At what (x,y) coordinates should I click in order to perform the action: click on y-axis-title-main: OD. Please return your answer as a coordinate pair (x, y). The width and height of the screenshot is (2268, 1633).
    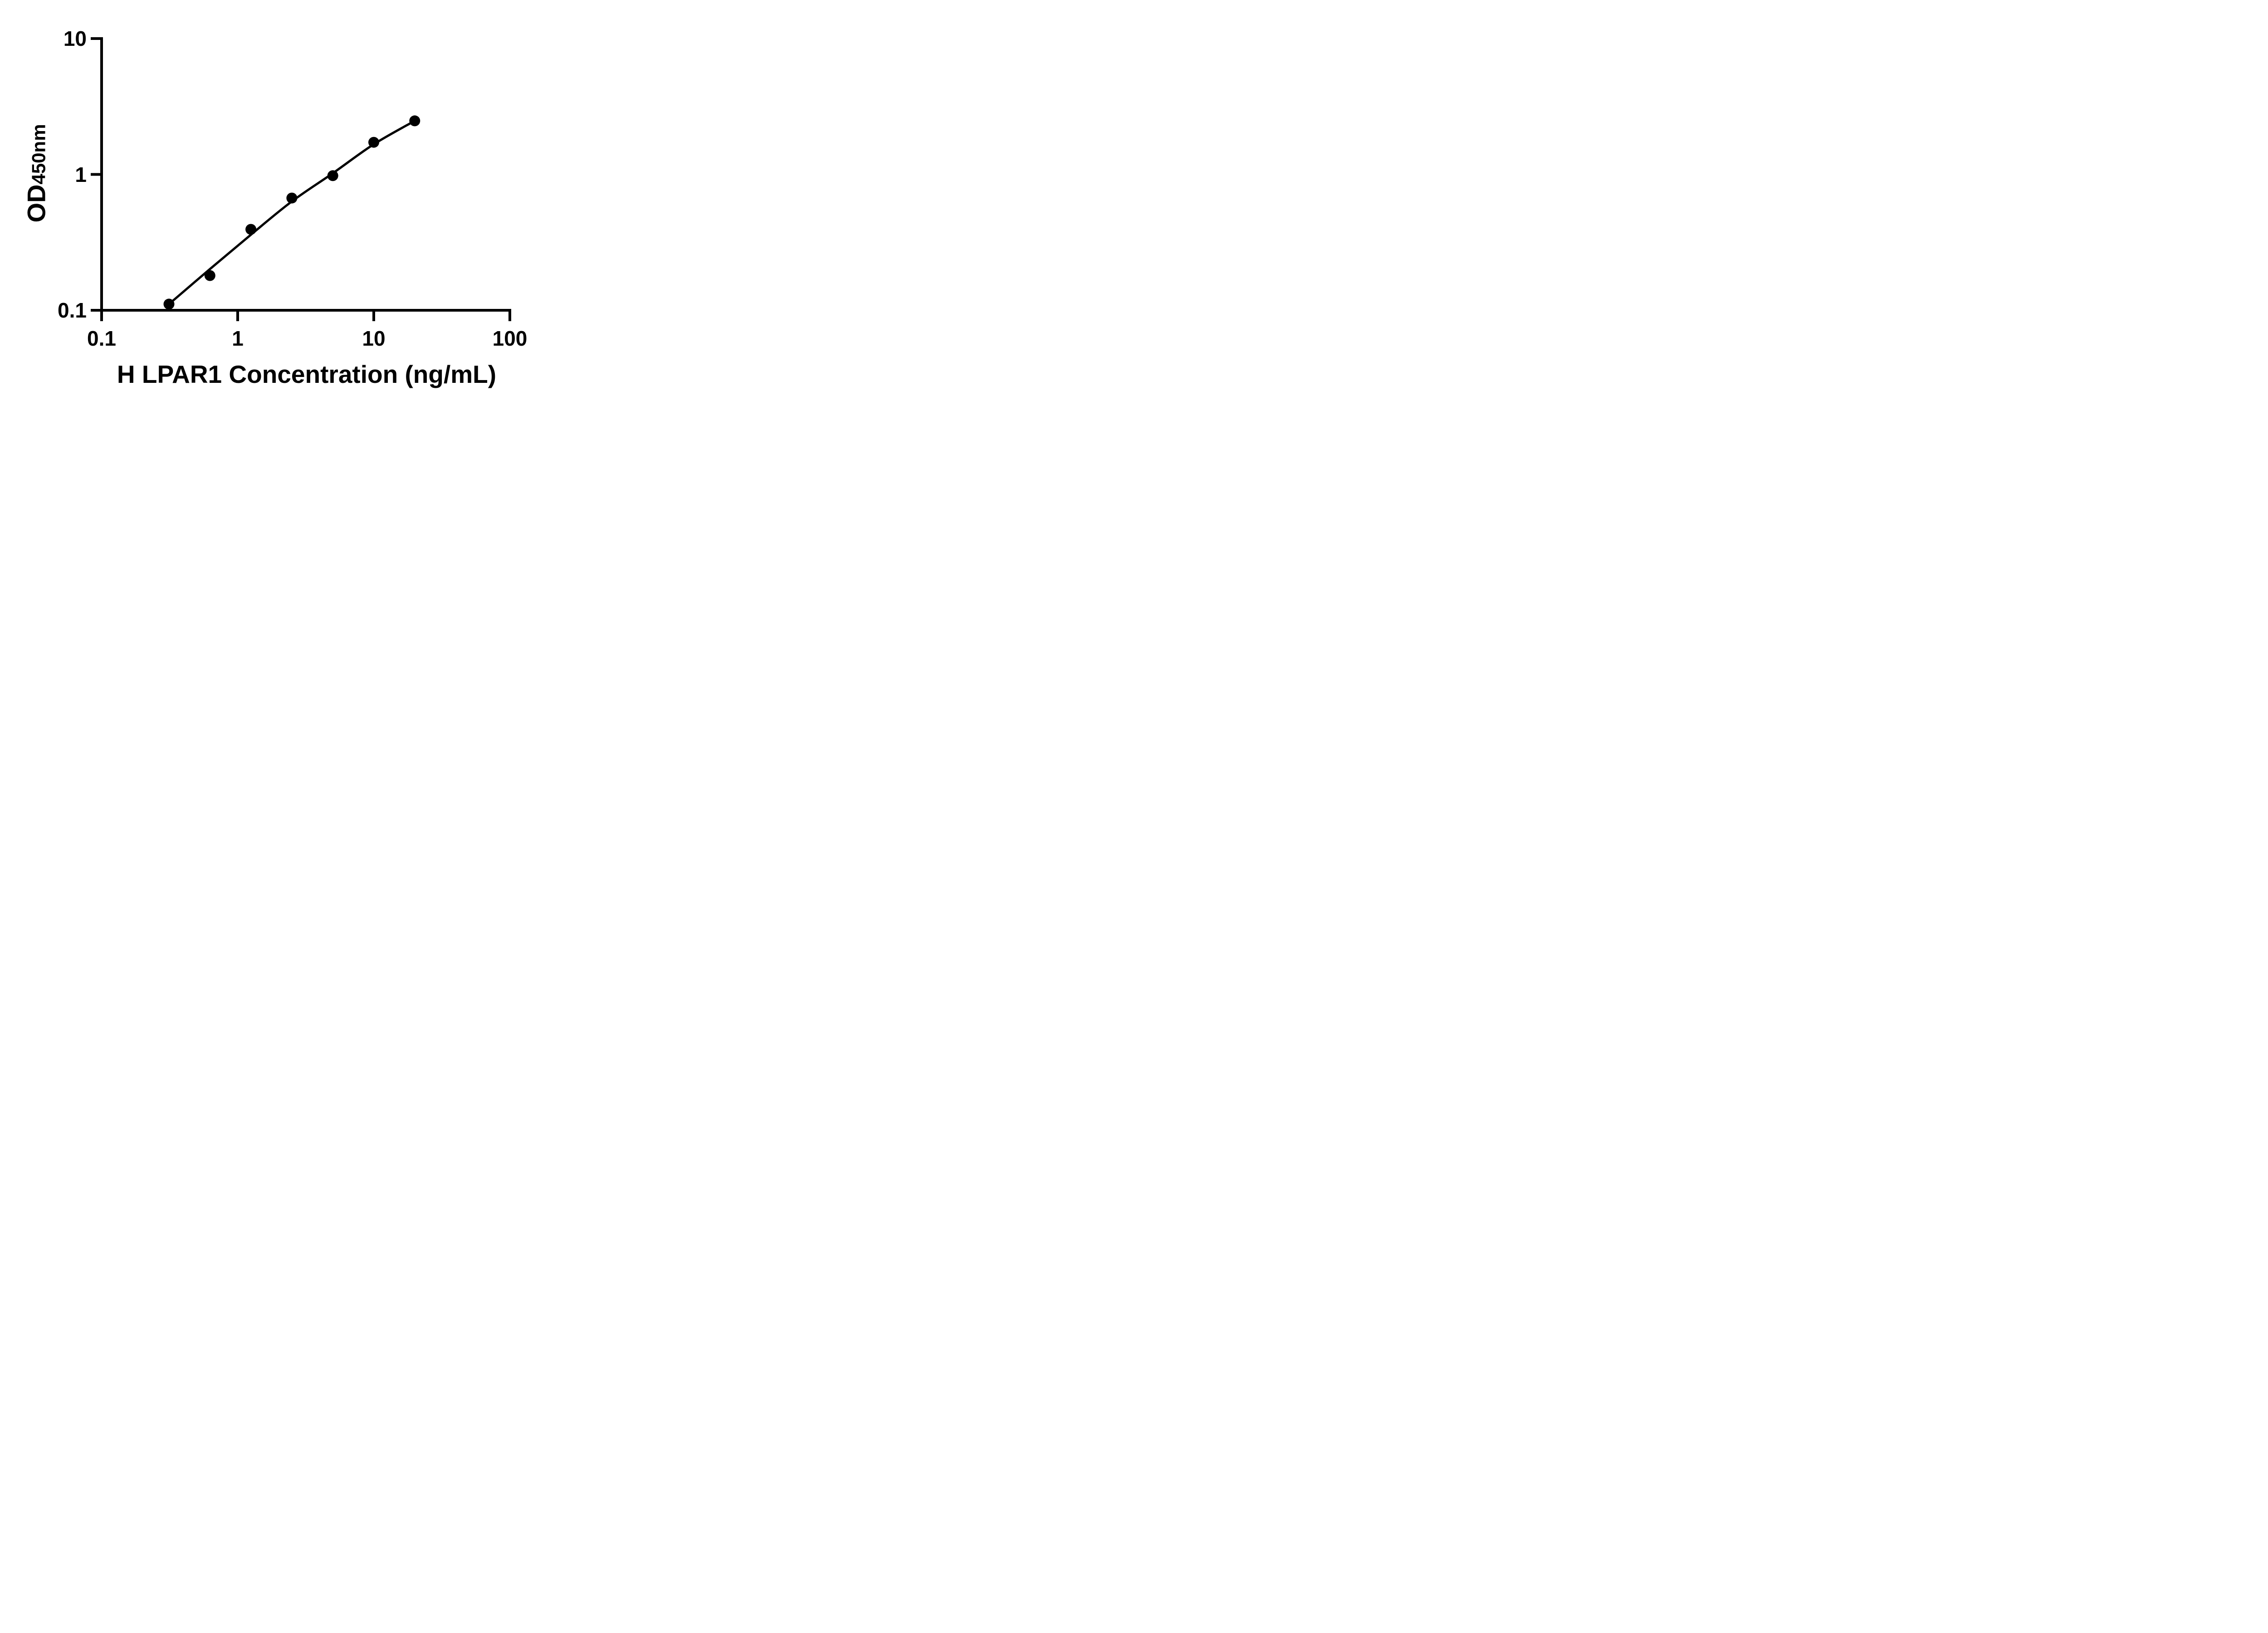
    Looking at the image, I should click on (37, 203).